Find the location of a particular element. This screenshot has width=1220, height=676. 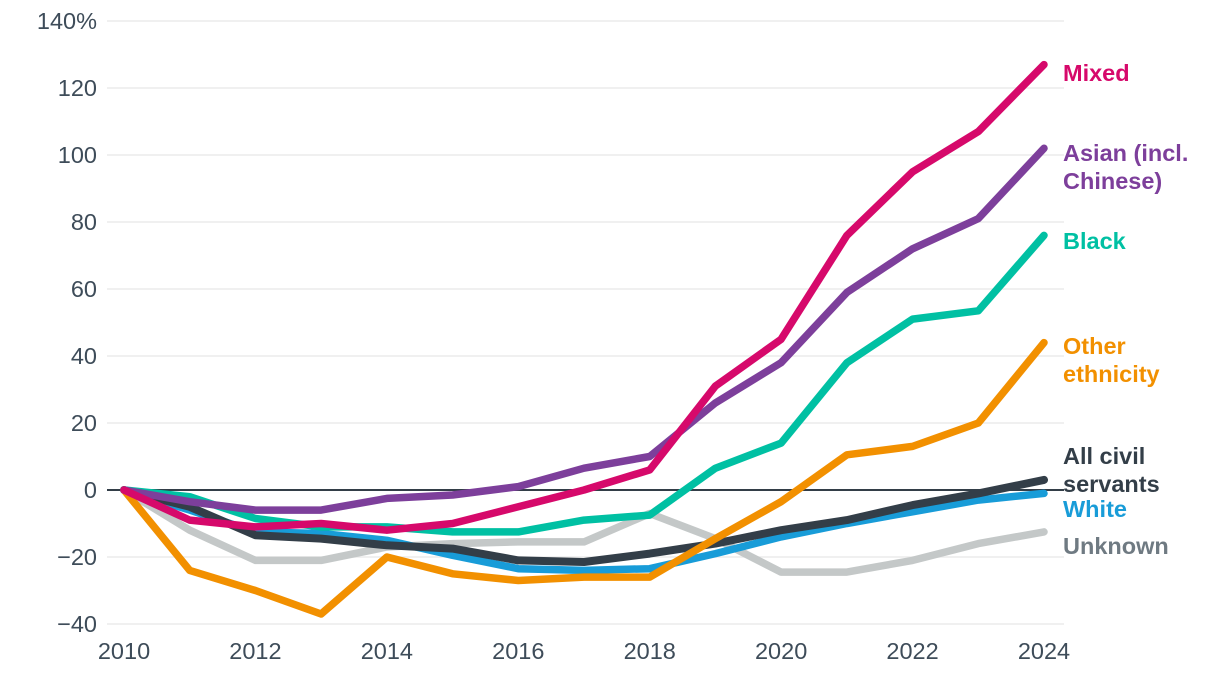

x-axis-tick-label: 2012 is located at coordinates (255, 651).